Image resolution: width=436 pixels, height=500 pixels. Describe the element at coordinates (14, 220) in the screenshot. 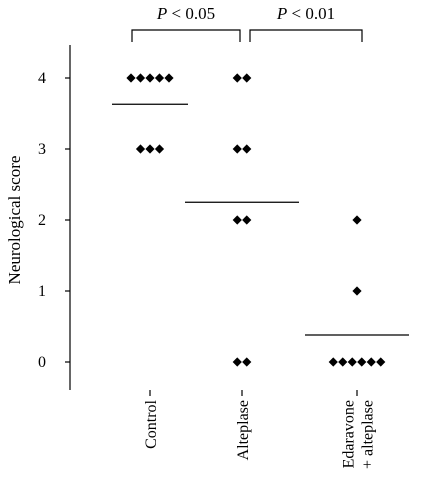

I see `y-axis-label: Neurological score` at that location.